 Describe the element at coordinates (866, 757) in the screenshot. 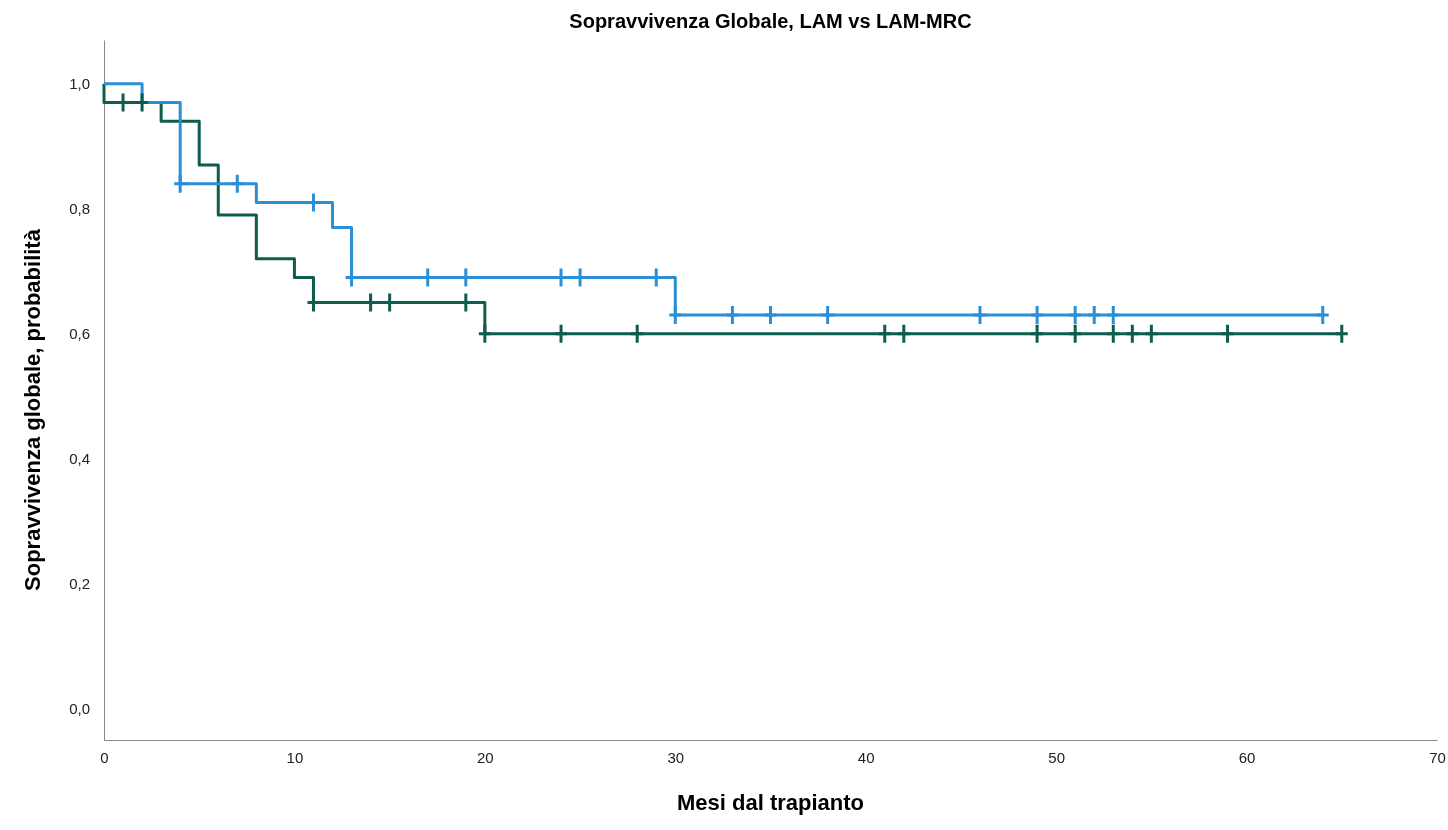

I see `x-tick-label: 40` at that location.